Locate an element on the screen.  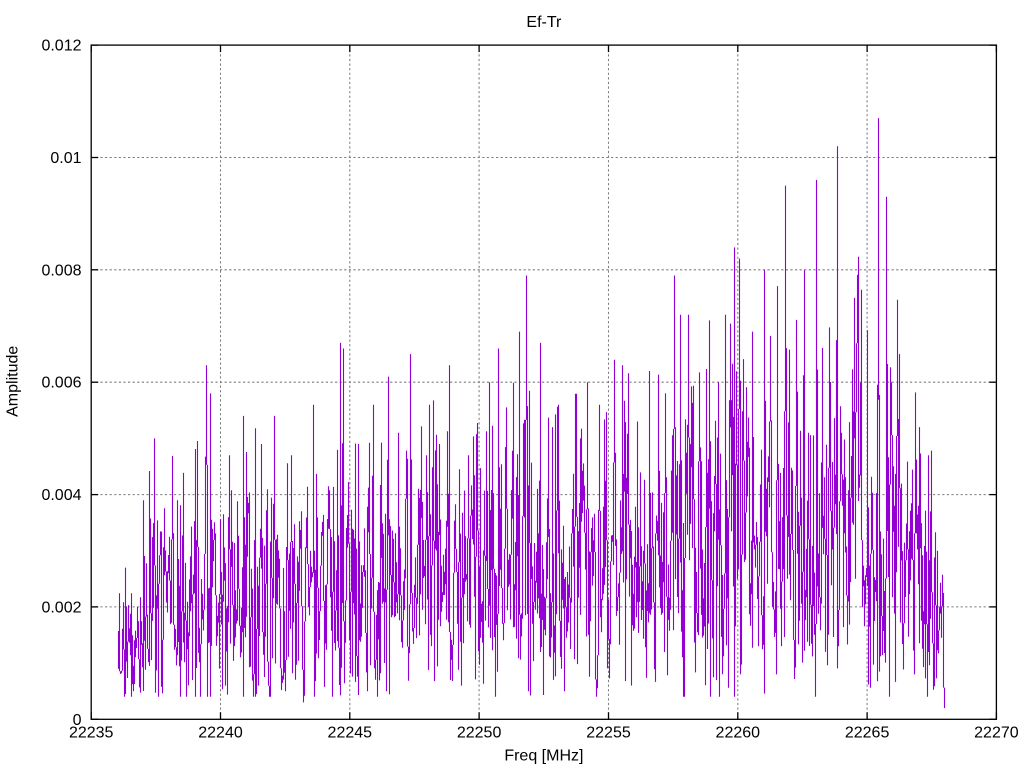
svg-text: 22265 is located at coordinates (867, 733).